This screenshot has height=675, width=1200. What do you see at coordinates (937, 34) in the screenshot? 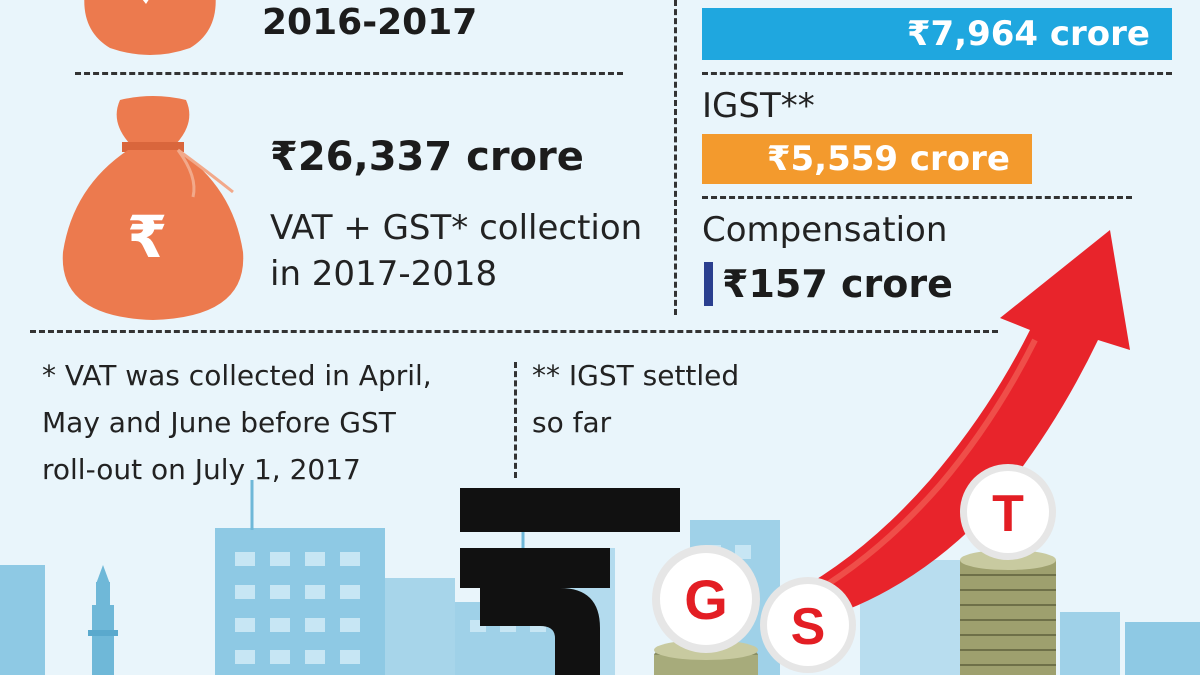
I see `first-value-bar: ₹7,964 crore` at bounding box center [937, 34].